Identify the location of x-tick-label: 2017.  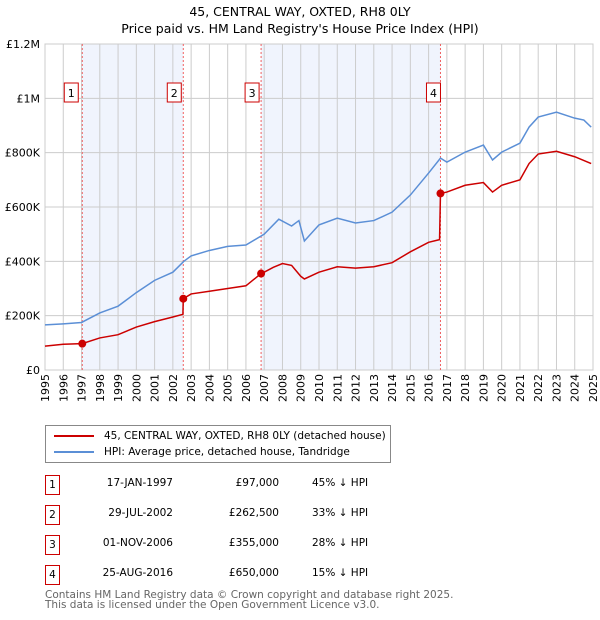
(447, 388).